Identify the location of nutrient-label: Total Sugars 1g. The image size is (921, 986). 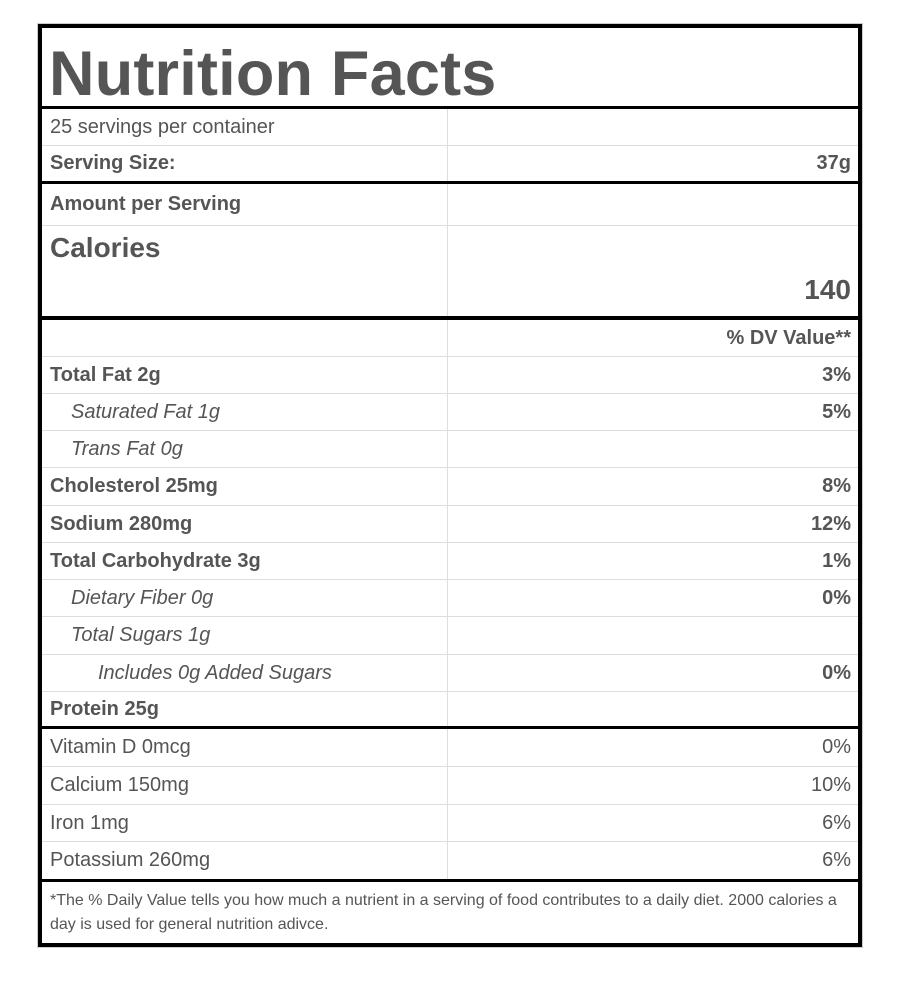
(245, 635).